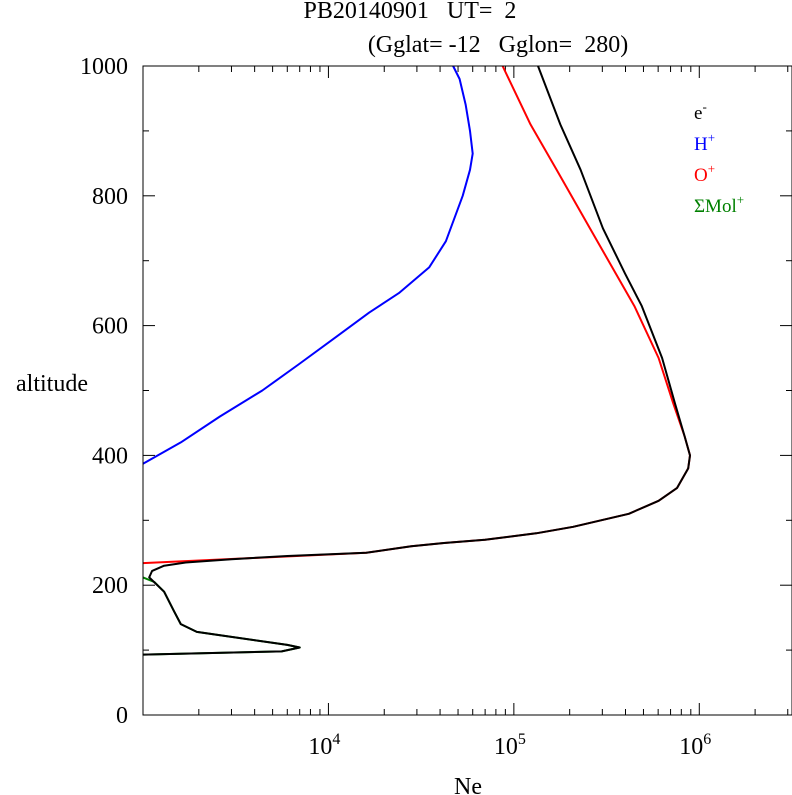 This screenshot has height=795, width=792. What do you see at coordinates (468, 784) in the screenshot?
I see `x-axis-label: Ne` at bounding box center [468, 784].